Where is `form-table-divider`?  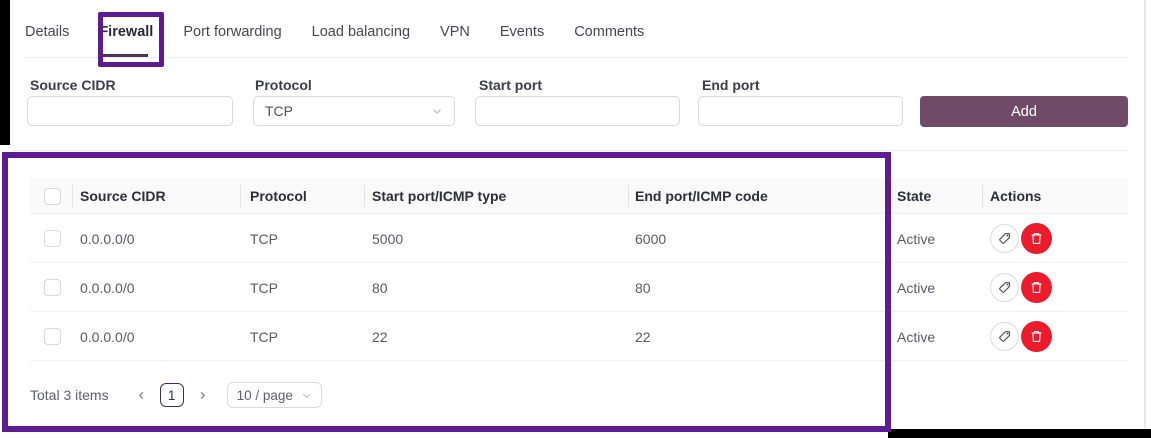 form-table-divider is located at coordinates (570, 150).